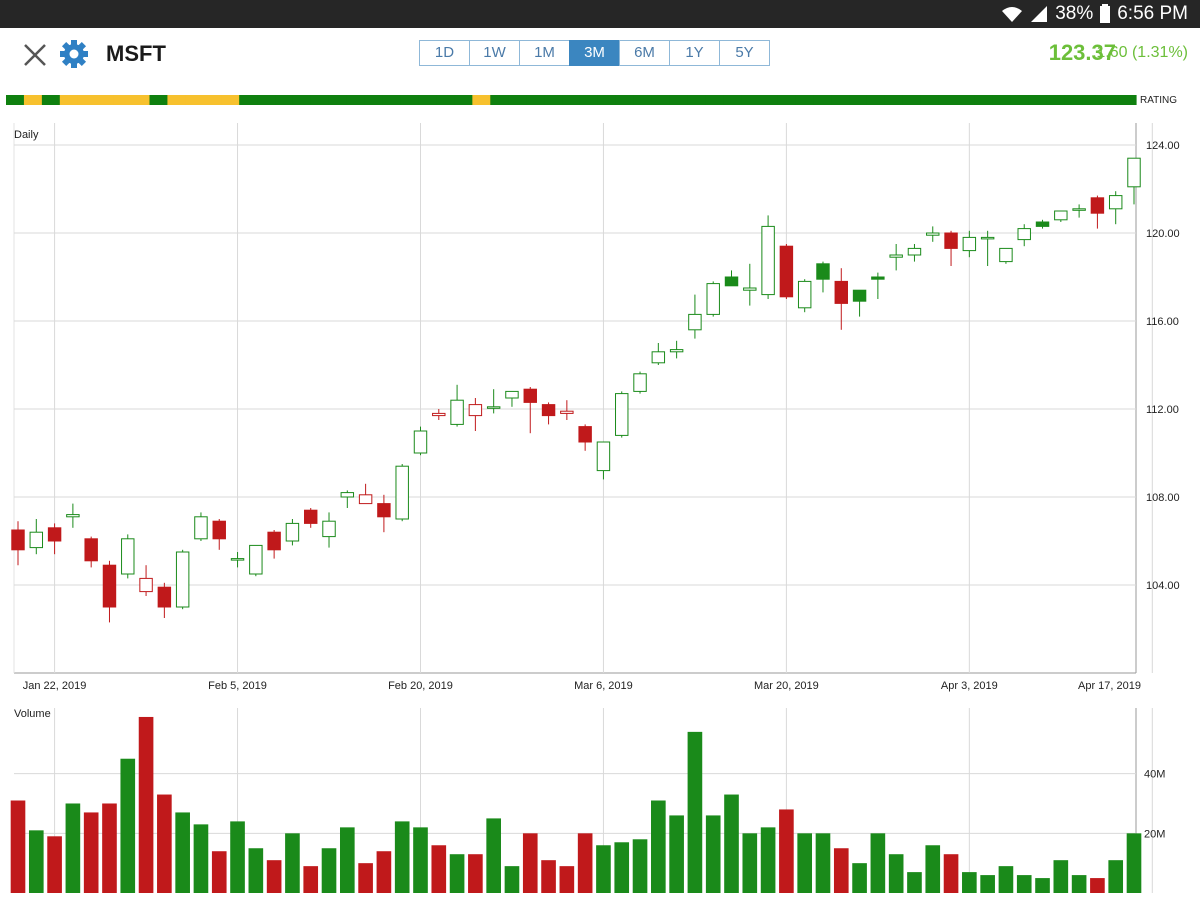 This screenshot has width=1200, height=900. I want to click on volume-tick-label: 20M, so click(1154, 834).